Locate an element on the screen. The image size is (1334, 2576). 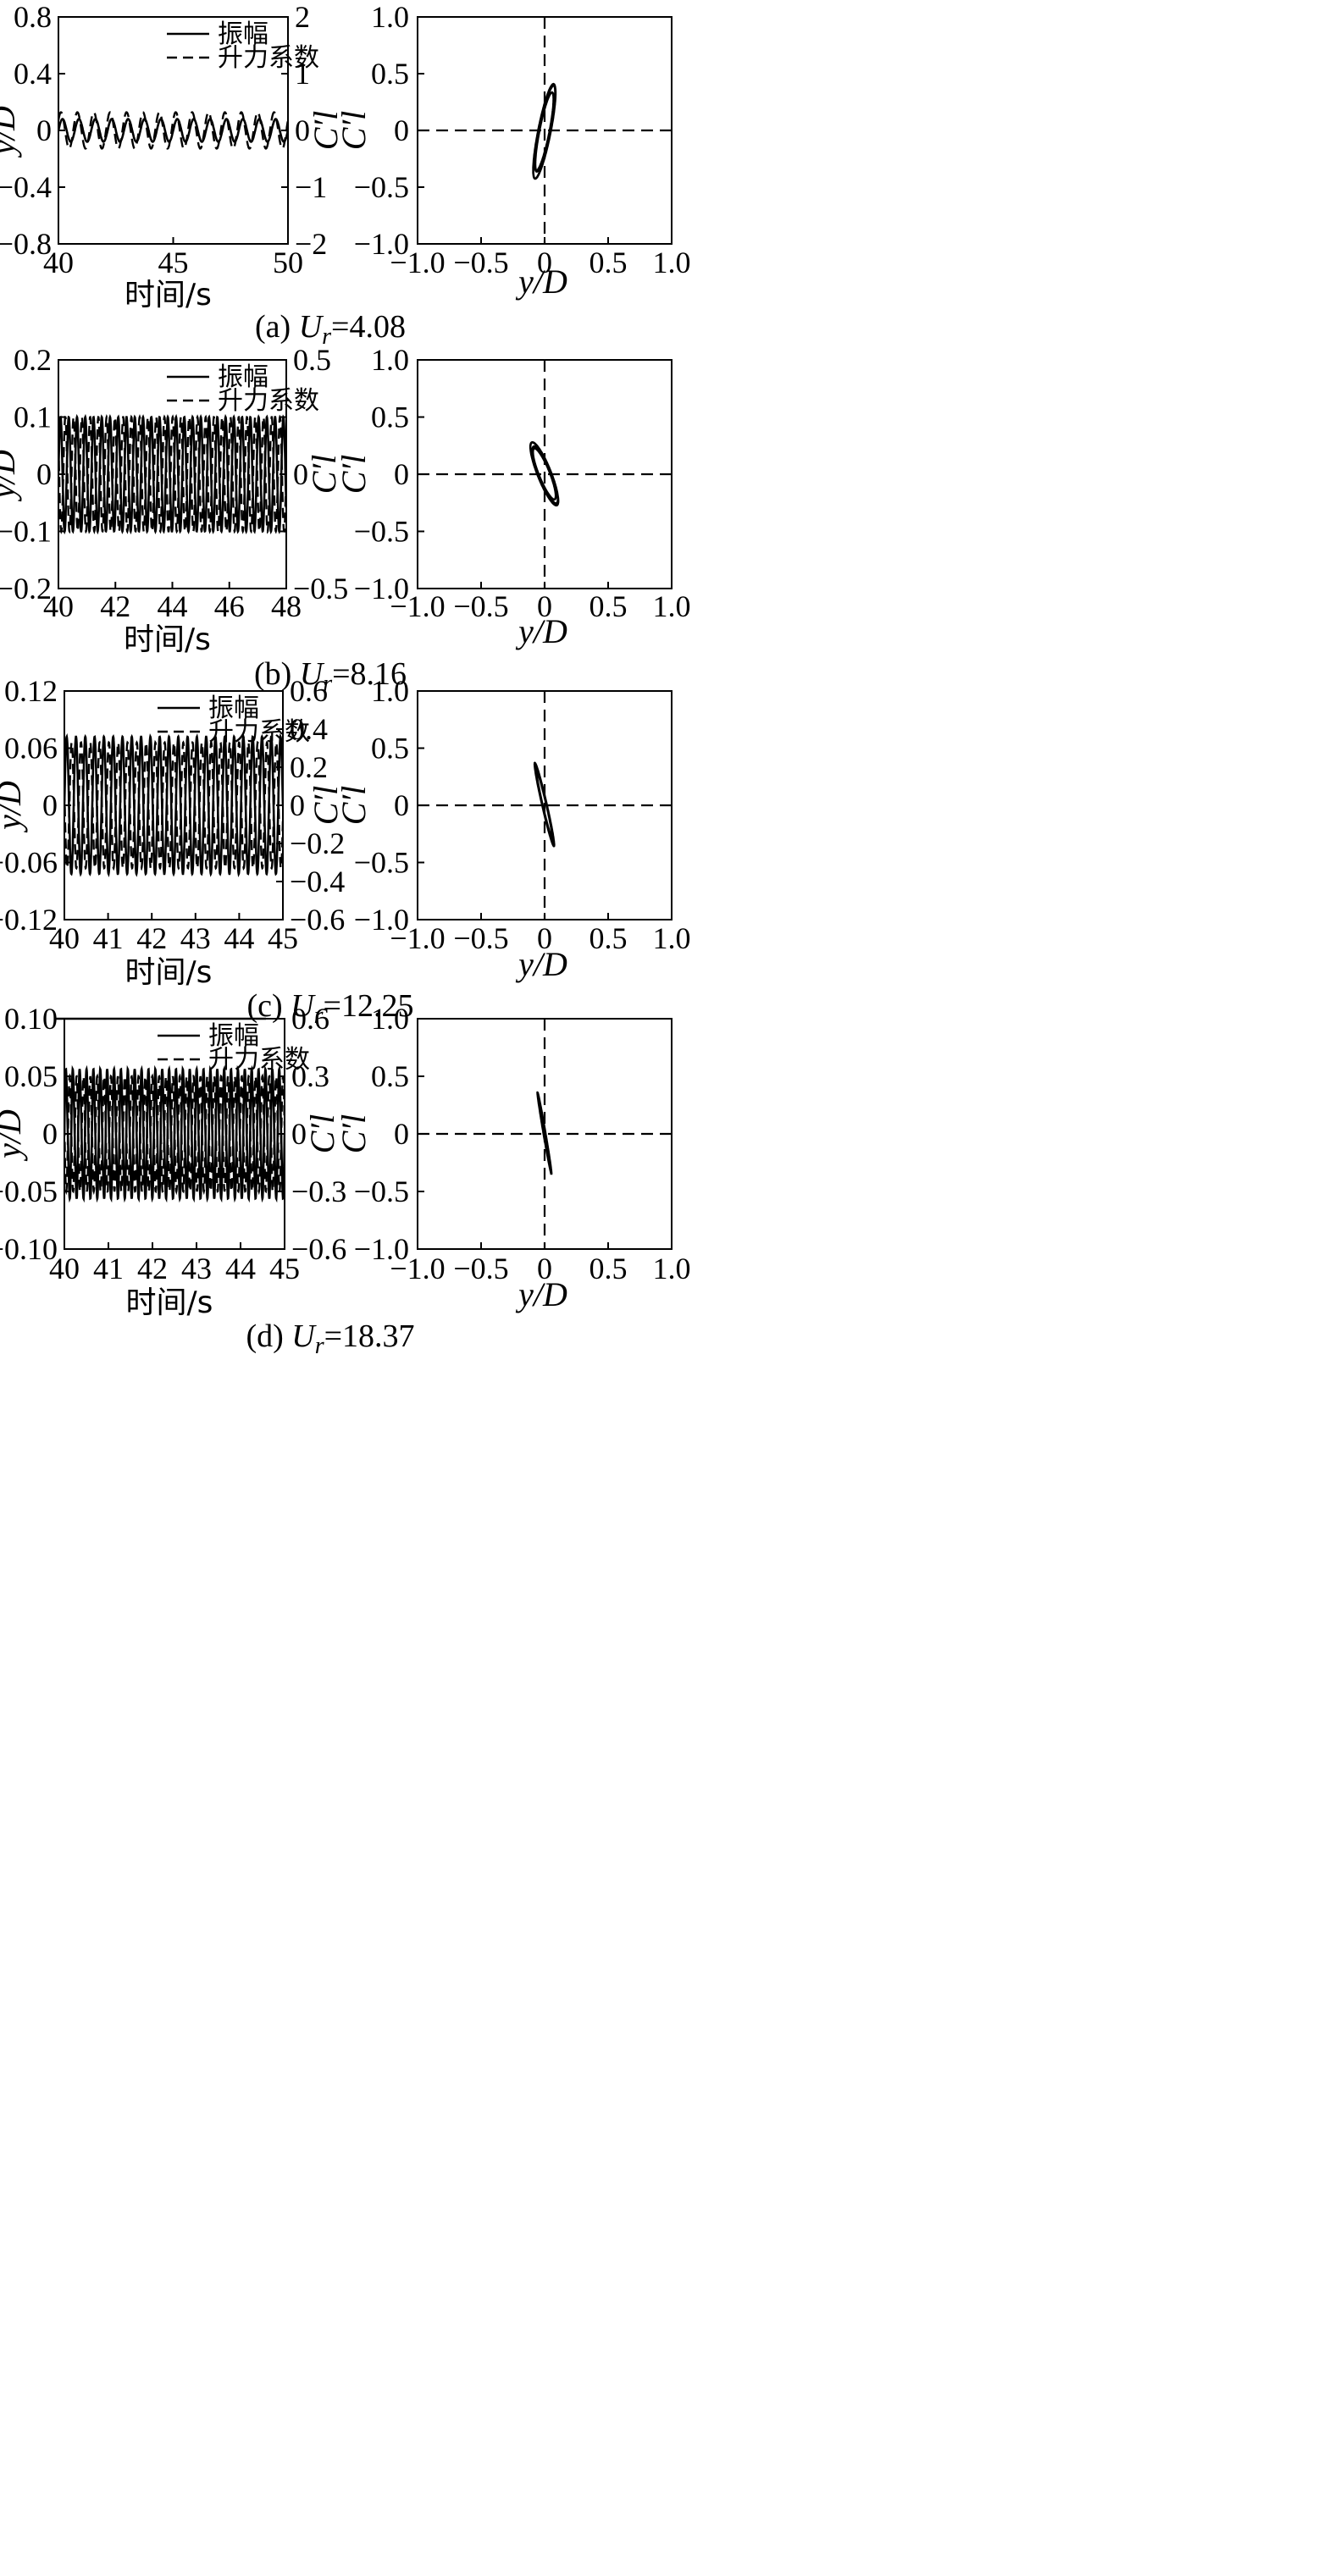
y-tick-label: −1.0 is located at coordinates (381, 244).